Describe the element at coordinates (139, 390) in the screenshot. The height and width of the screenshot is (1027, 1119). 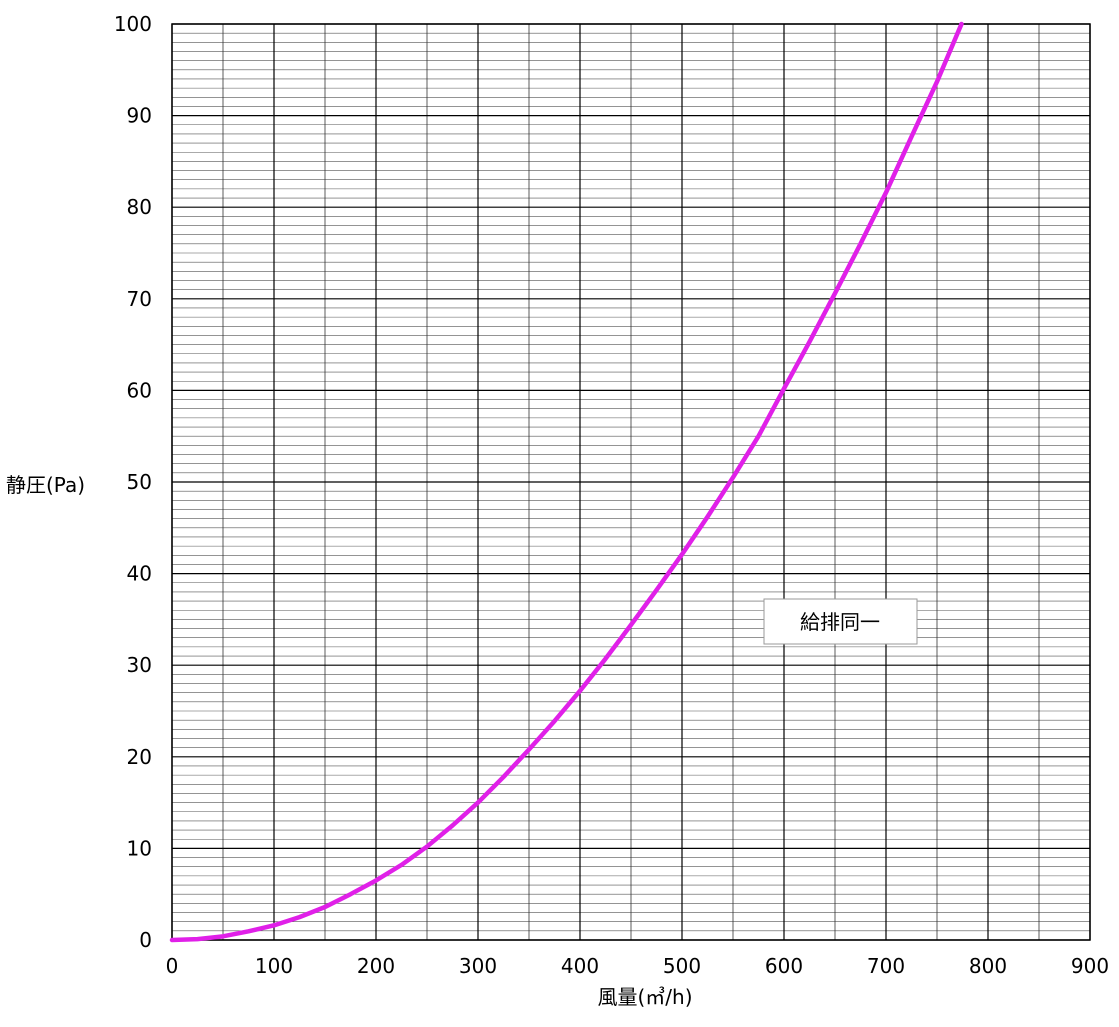
I see `y-tick-label: 60` at that location.